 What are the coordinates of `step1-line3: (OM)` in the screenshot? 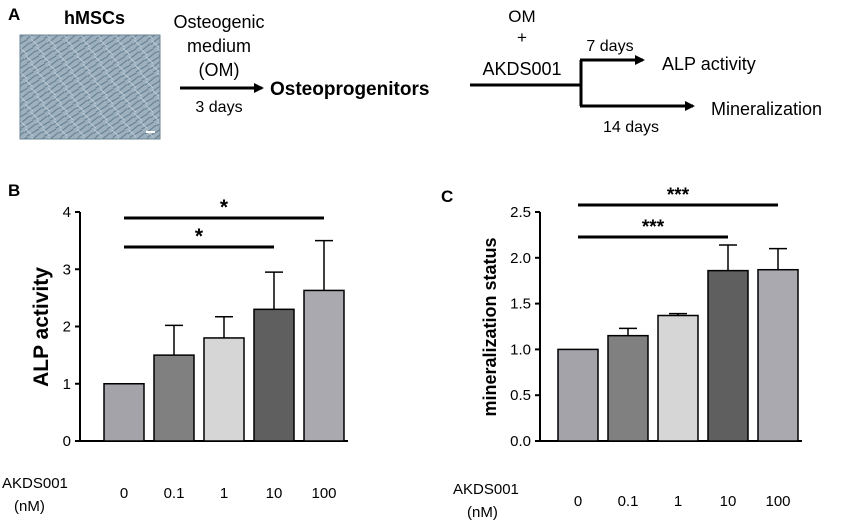 It's located at (219, 70).